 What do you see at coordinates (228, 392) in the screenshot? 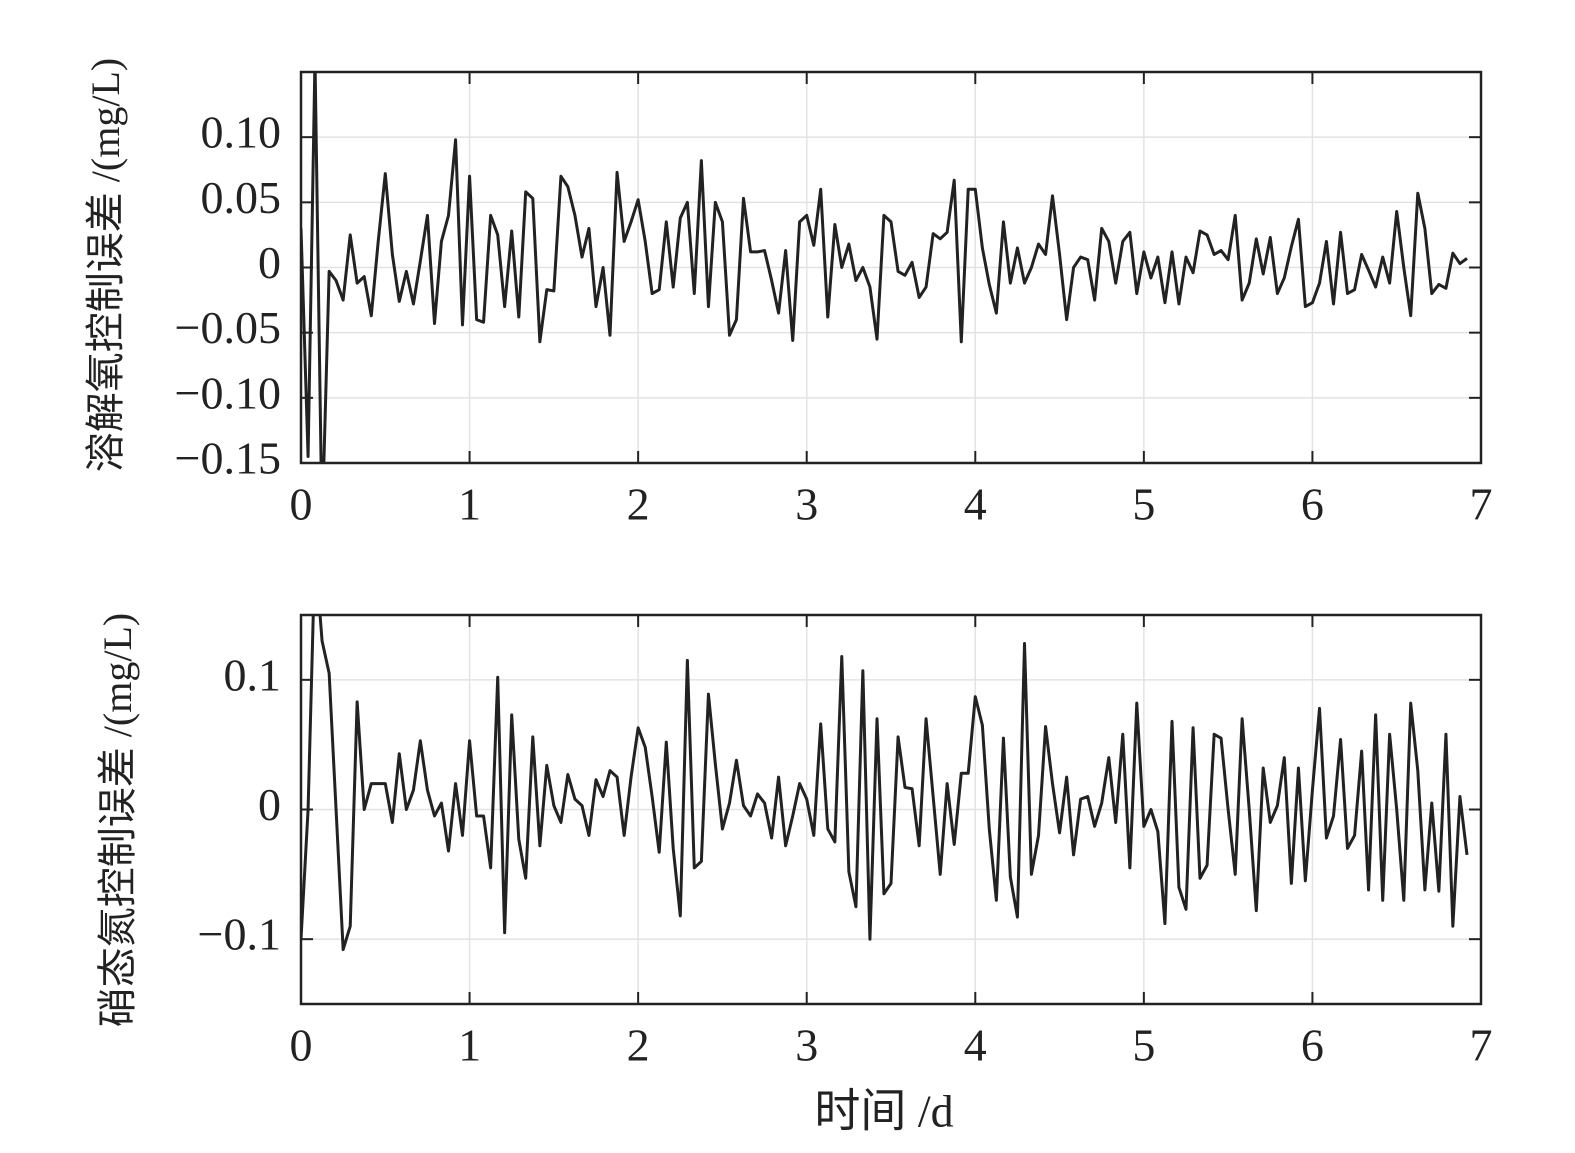
I see `y-tick-label: −0.10` at bounding box center [228, 392].